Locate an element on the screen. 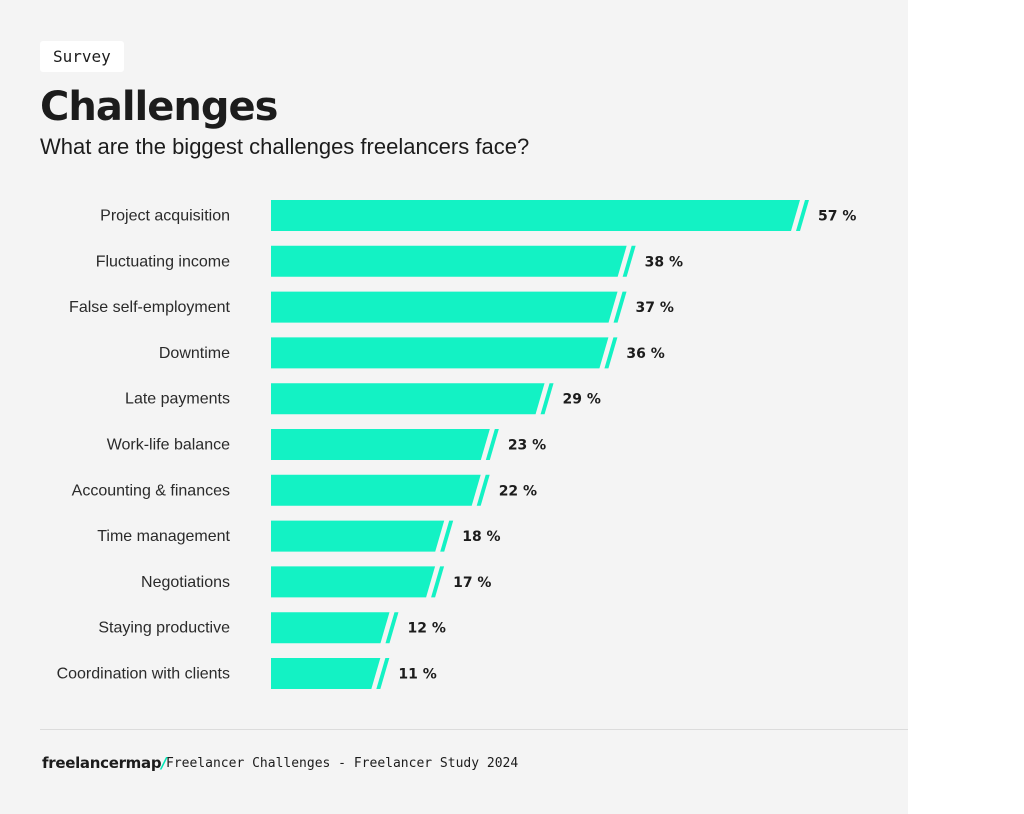 The height and width of the screenshot is (814, 1024). category-label: Time management is located at coordinates (163, 536).